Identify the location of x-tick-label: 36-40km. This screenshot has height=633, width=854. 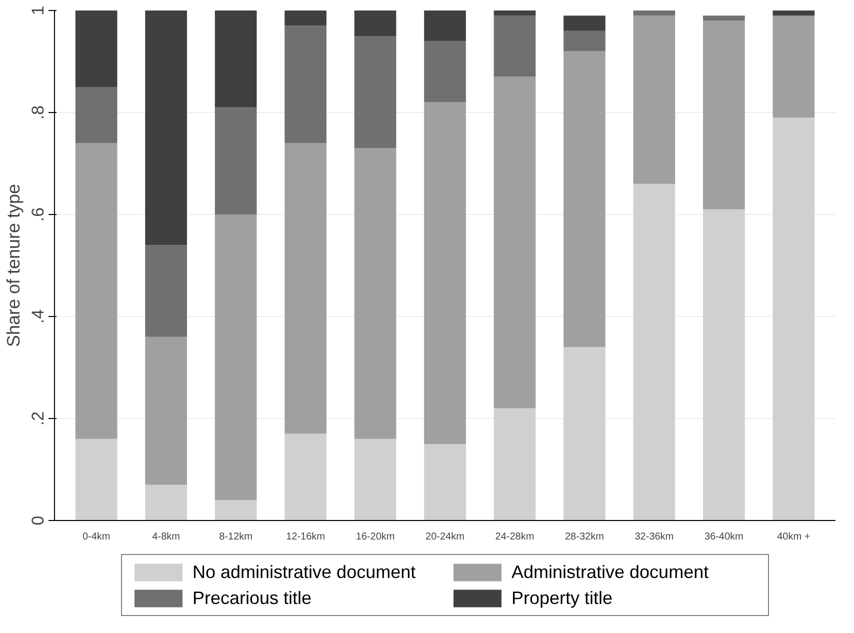
(724, 537).